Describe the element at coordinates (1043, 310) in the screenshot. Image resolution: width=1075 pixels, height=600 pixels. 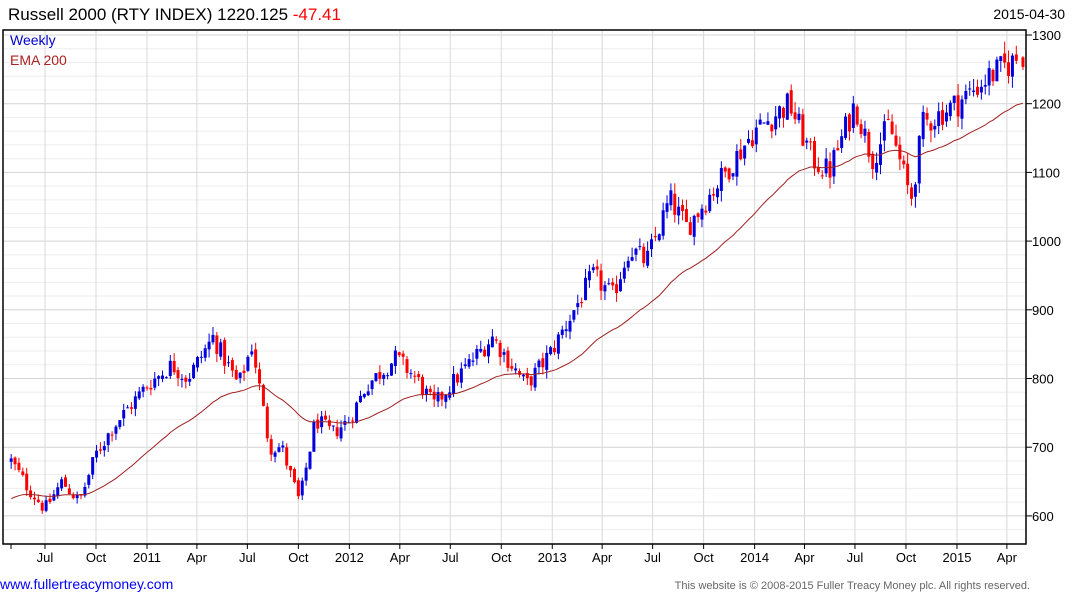
I see `y-tick-label: 900` at that location.